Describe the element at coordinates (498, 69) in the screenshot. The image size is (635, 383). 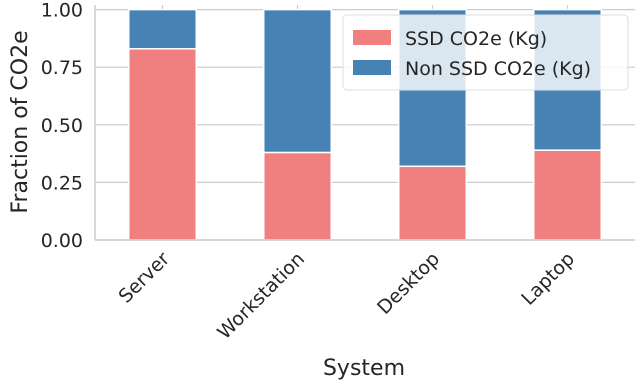
I see `legend-label: Non SSD CO2e (Kg)` at that location.